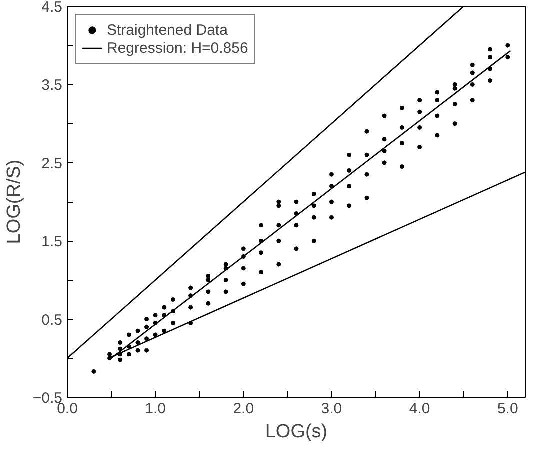 This screenshot has width=550, height=451. What do you see at coordinates (14, 202) in the screenshot?
I see `y-axis-title: LOG(R/S)` at bounding box center [14, 202].